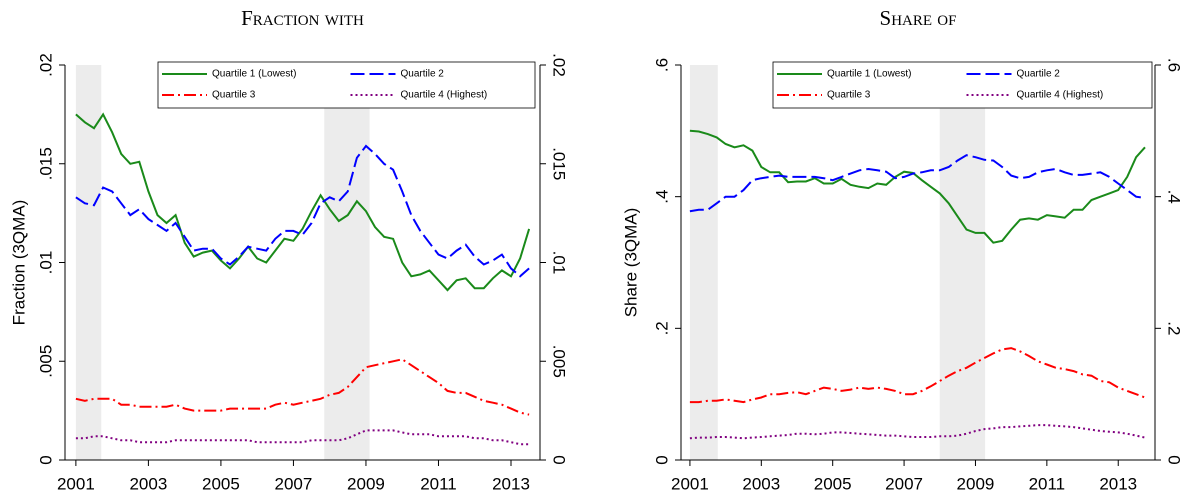 This screenshot has height=502, width=1190. I want to click on chart-title: Share of, so click(918, 18).